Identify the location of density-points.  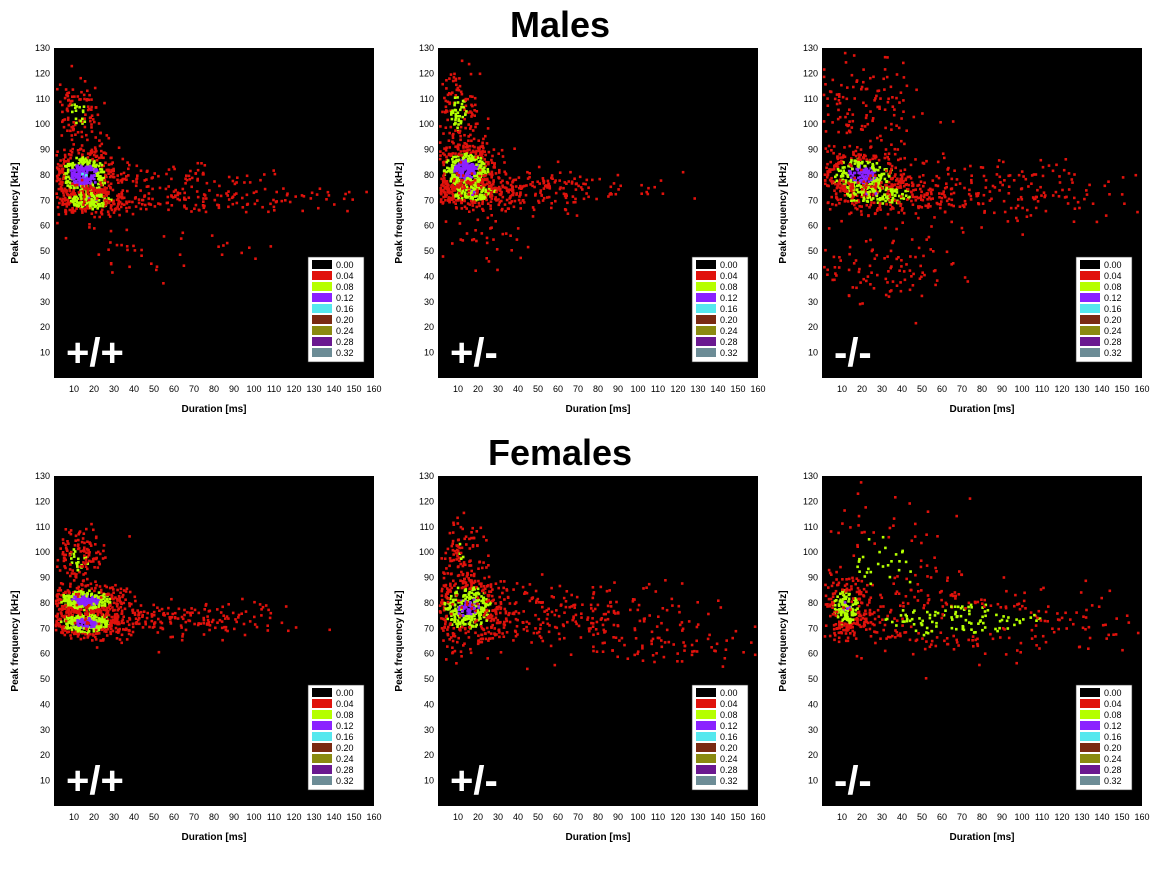
(192, 588).